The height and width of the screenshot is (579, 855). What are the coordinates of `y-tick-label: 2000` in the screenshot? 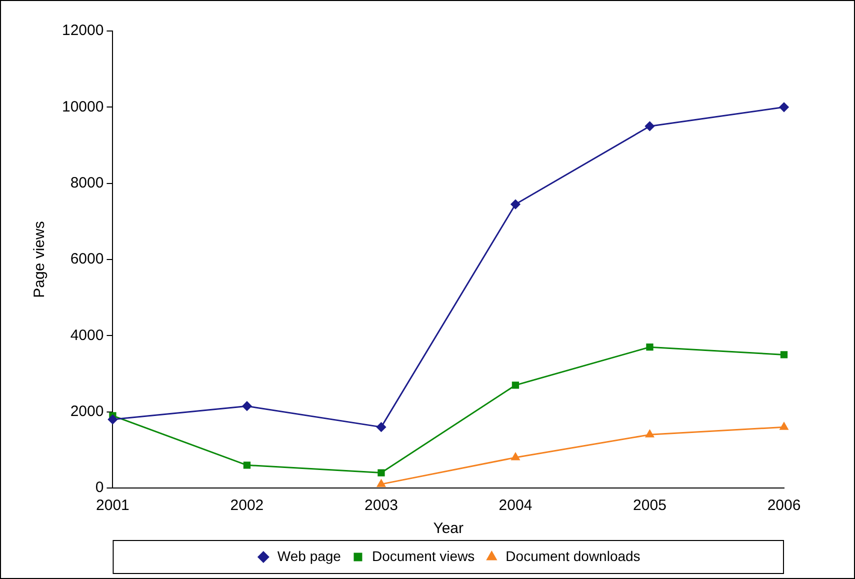 It's located at (87, 411).